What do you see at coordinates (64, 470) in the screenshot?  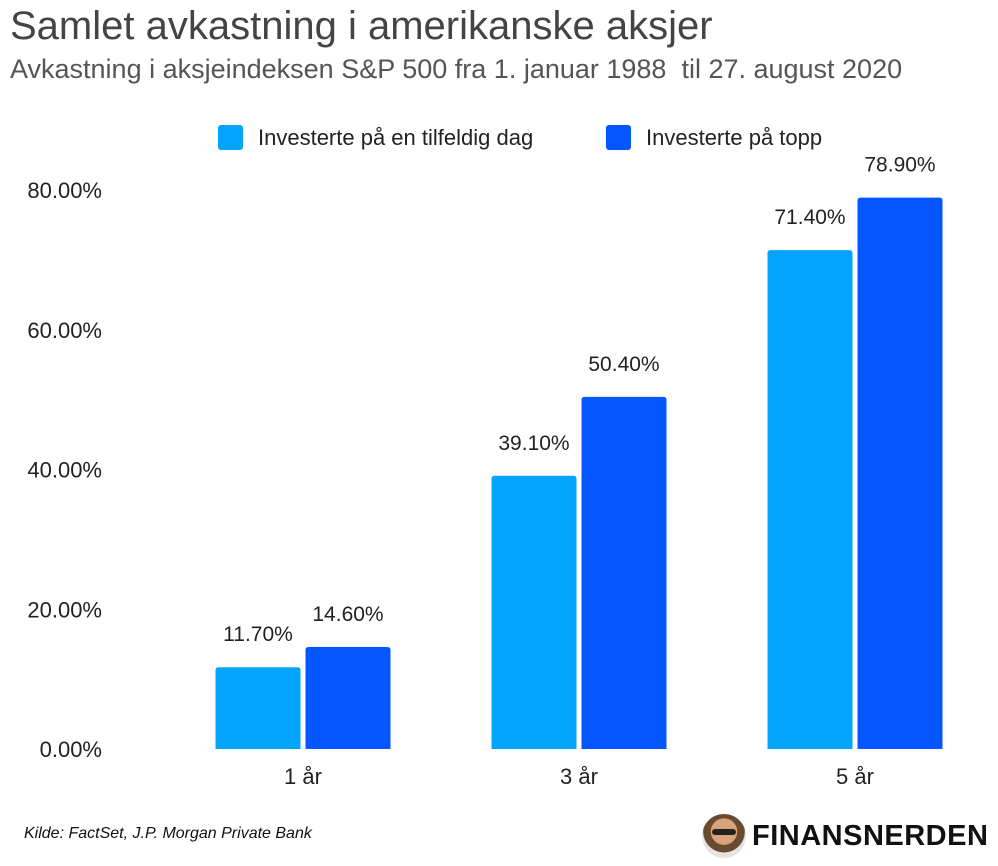 I see `y-tick-label: 40.00%` at bounding box center [64, 470].